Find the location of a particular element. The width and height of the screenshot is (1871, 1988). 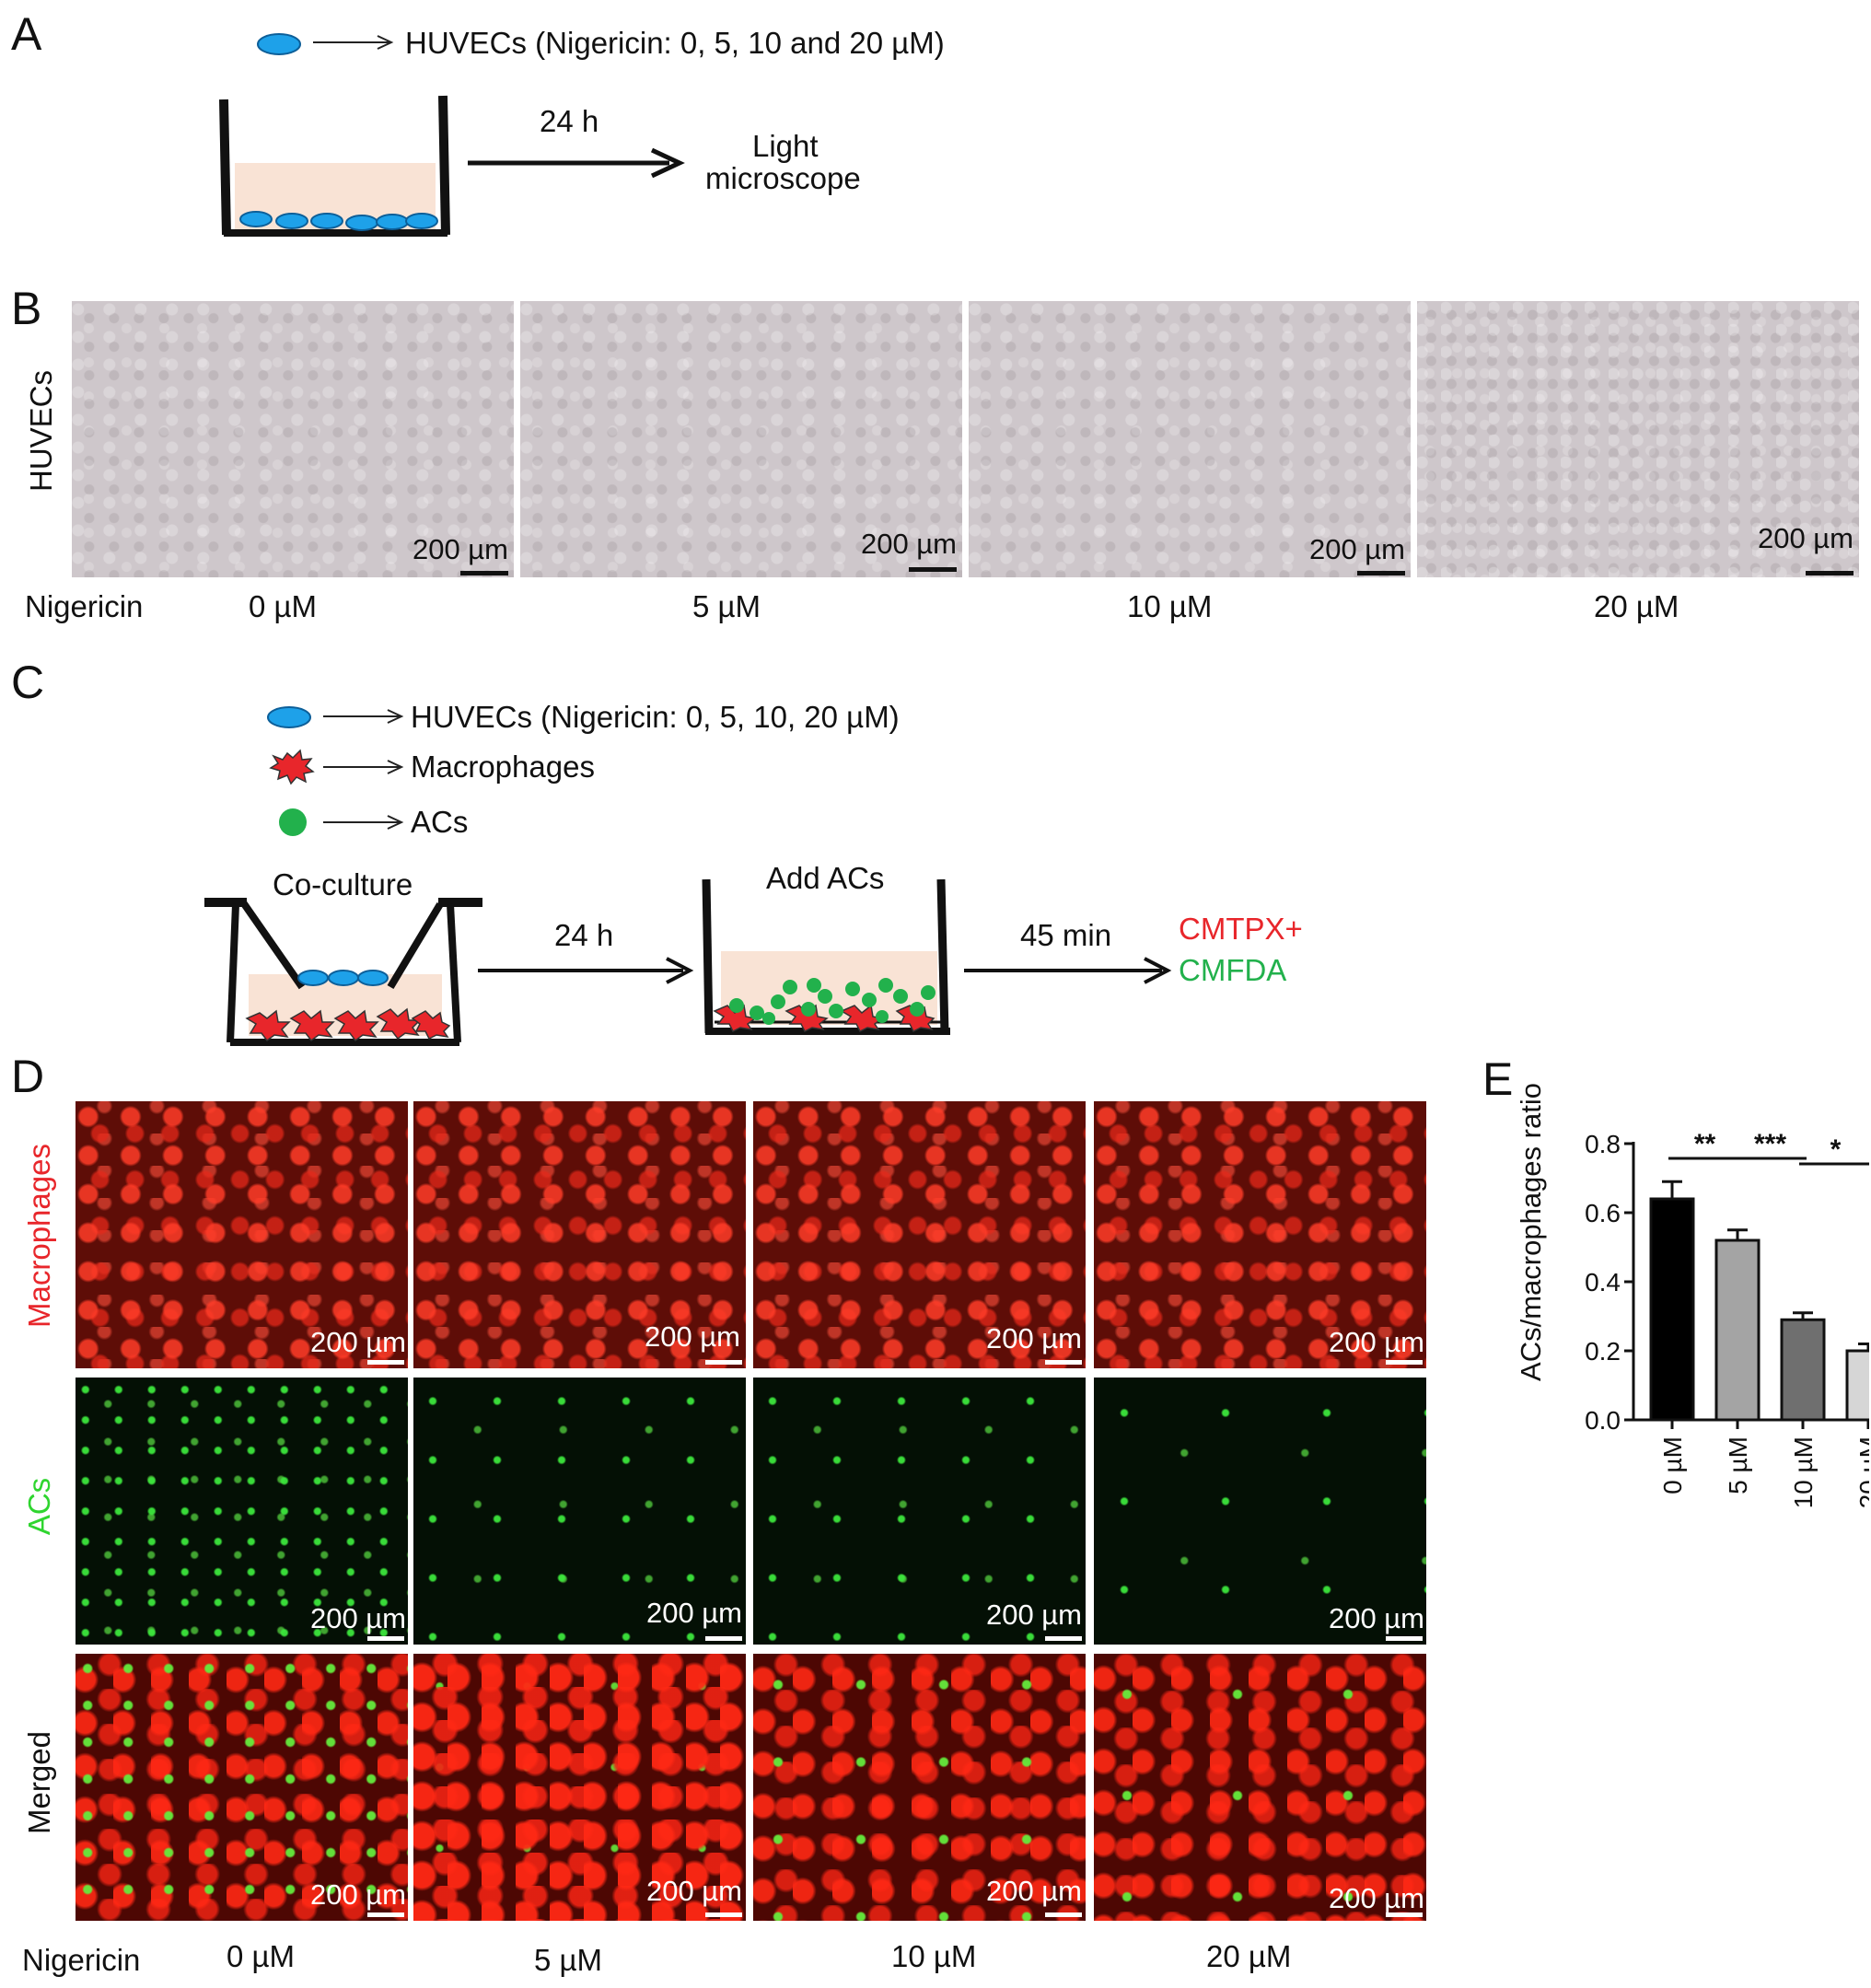

panel-c-time1: 24 h is located at coordinates (584, 935).